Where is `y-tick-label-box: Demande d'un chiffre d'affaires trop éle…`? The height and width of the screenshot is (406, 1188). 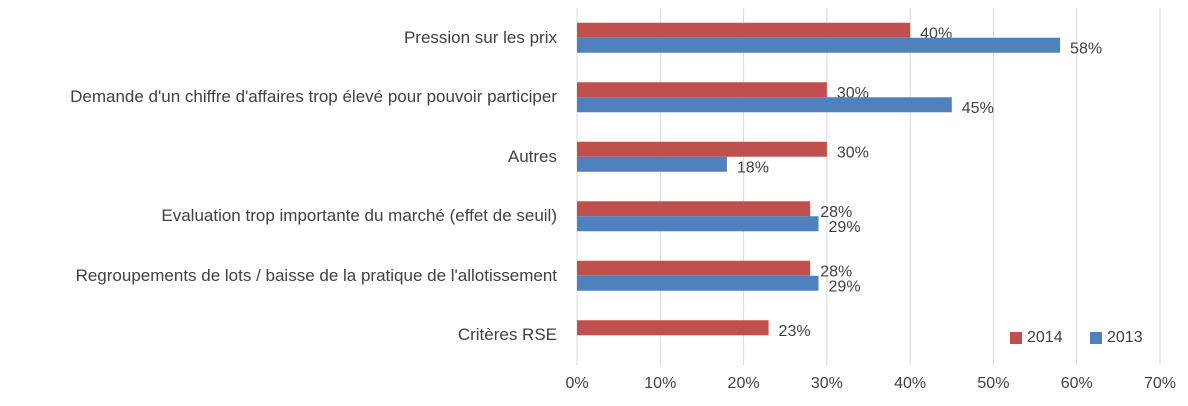
y-tick-label-box: Demande d'un chiffre d'affaires trop éle… is located at coordinates (278, 97).